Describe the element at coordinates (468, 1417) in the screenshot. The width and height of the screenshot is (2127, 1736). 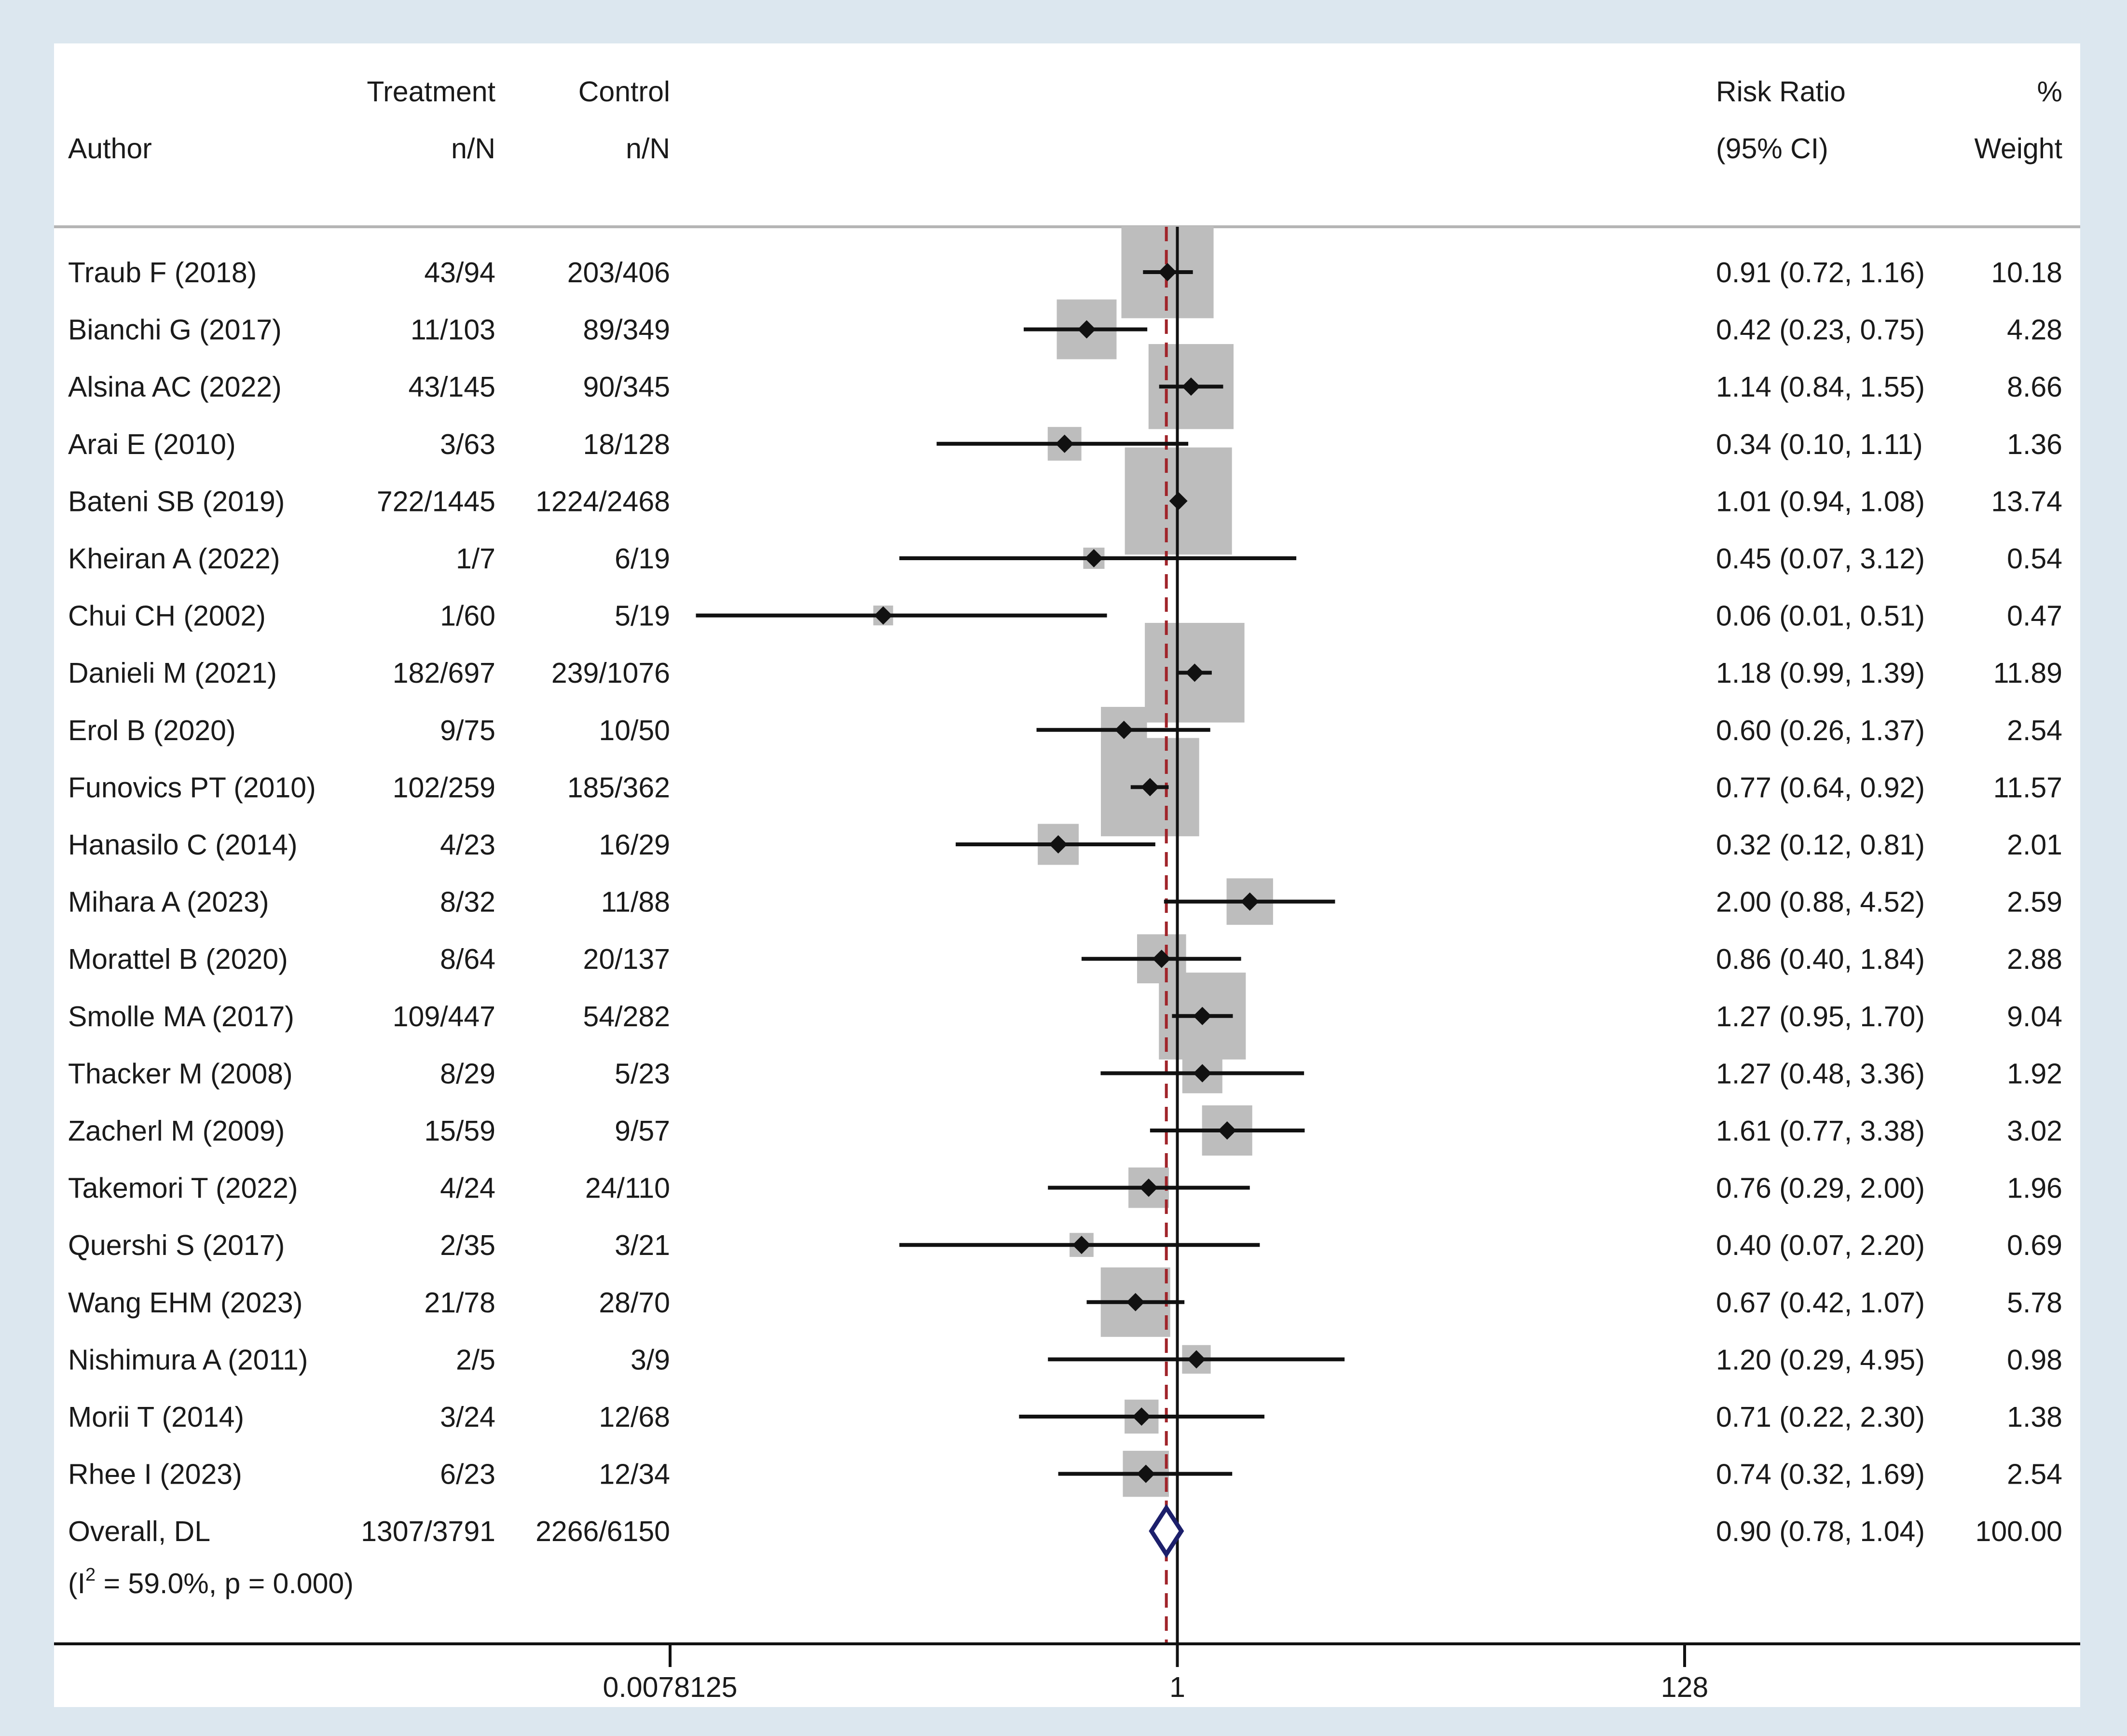
I see `treatment-count: 3/24` at that location.